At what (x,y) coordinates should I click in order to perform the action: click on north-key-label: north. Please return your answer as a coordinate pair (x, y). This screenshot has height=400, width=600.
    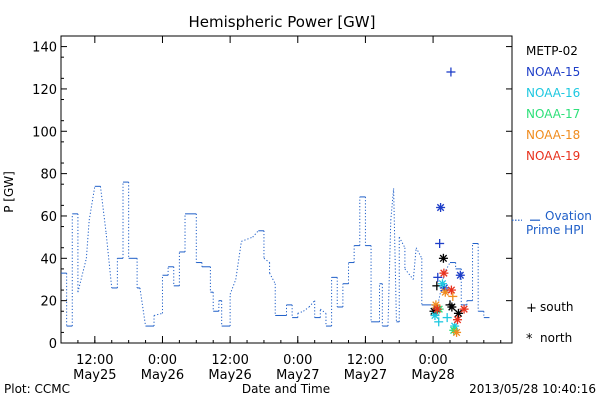
    Looking at the image, I should click on (556, 338).